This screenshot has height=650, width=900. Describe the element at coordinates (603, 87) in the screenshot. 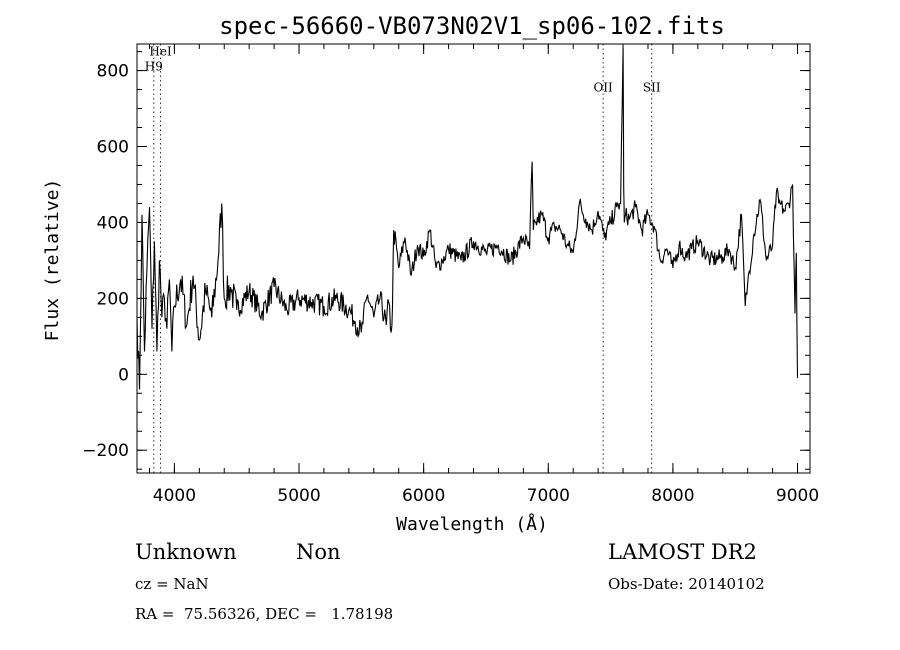

I see `marker-label: OII` at that location.